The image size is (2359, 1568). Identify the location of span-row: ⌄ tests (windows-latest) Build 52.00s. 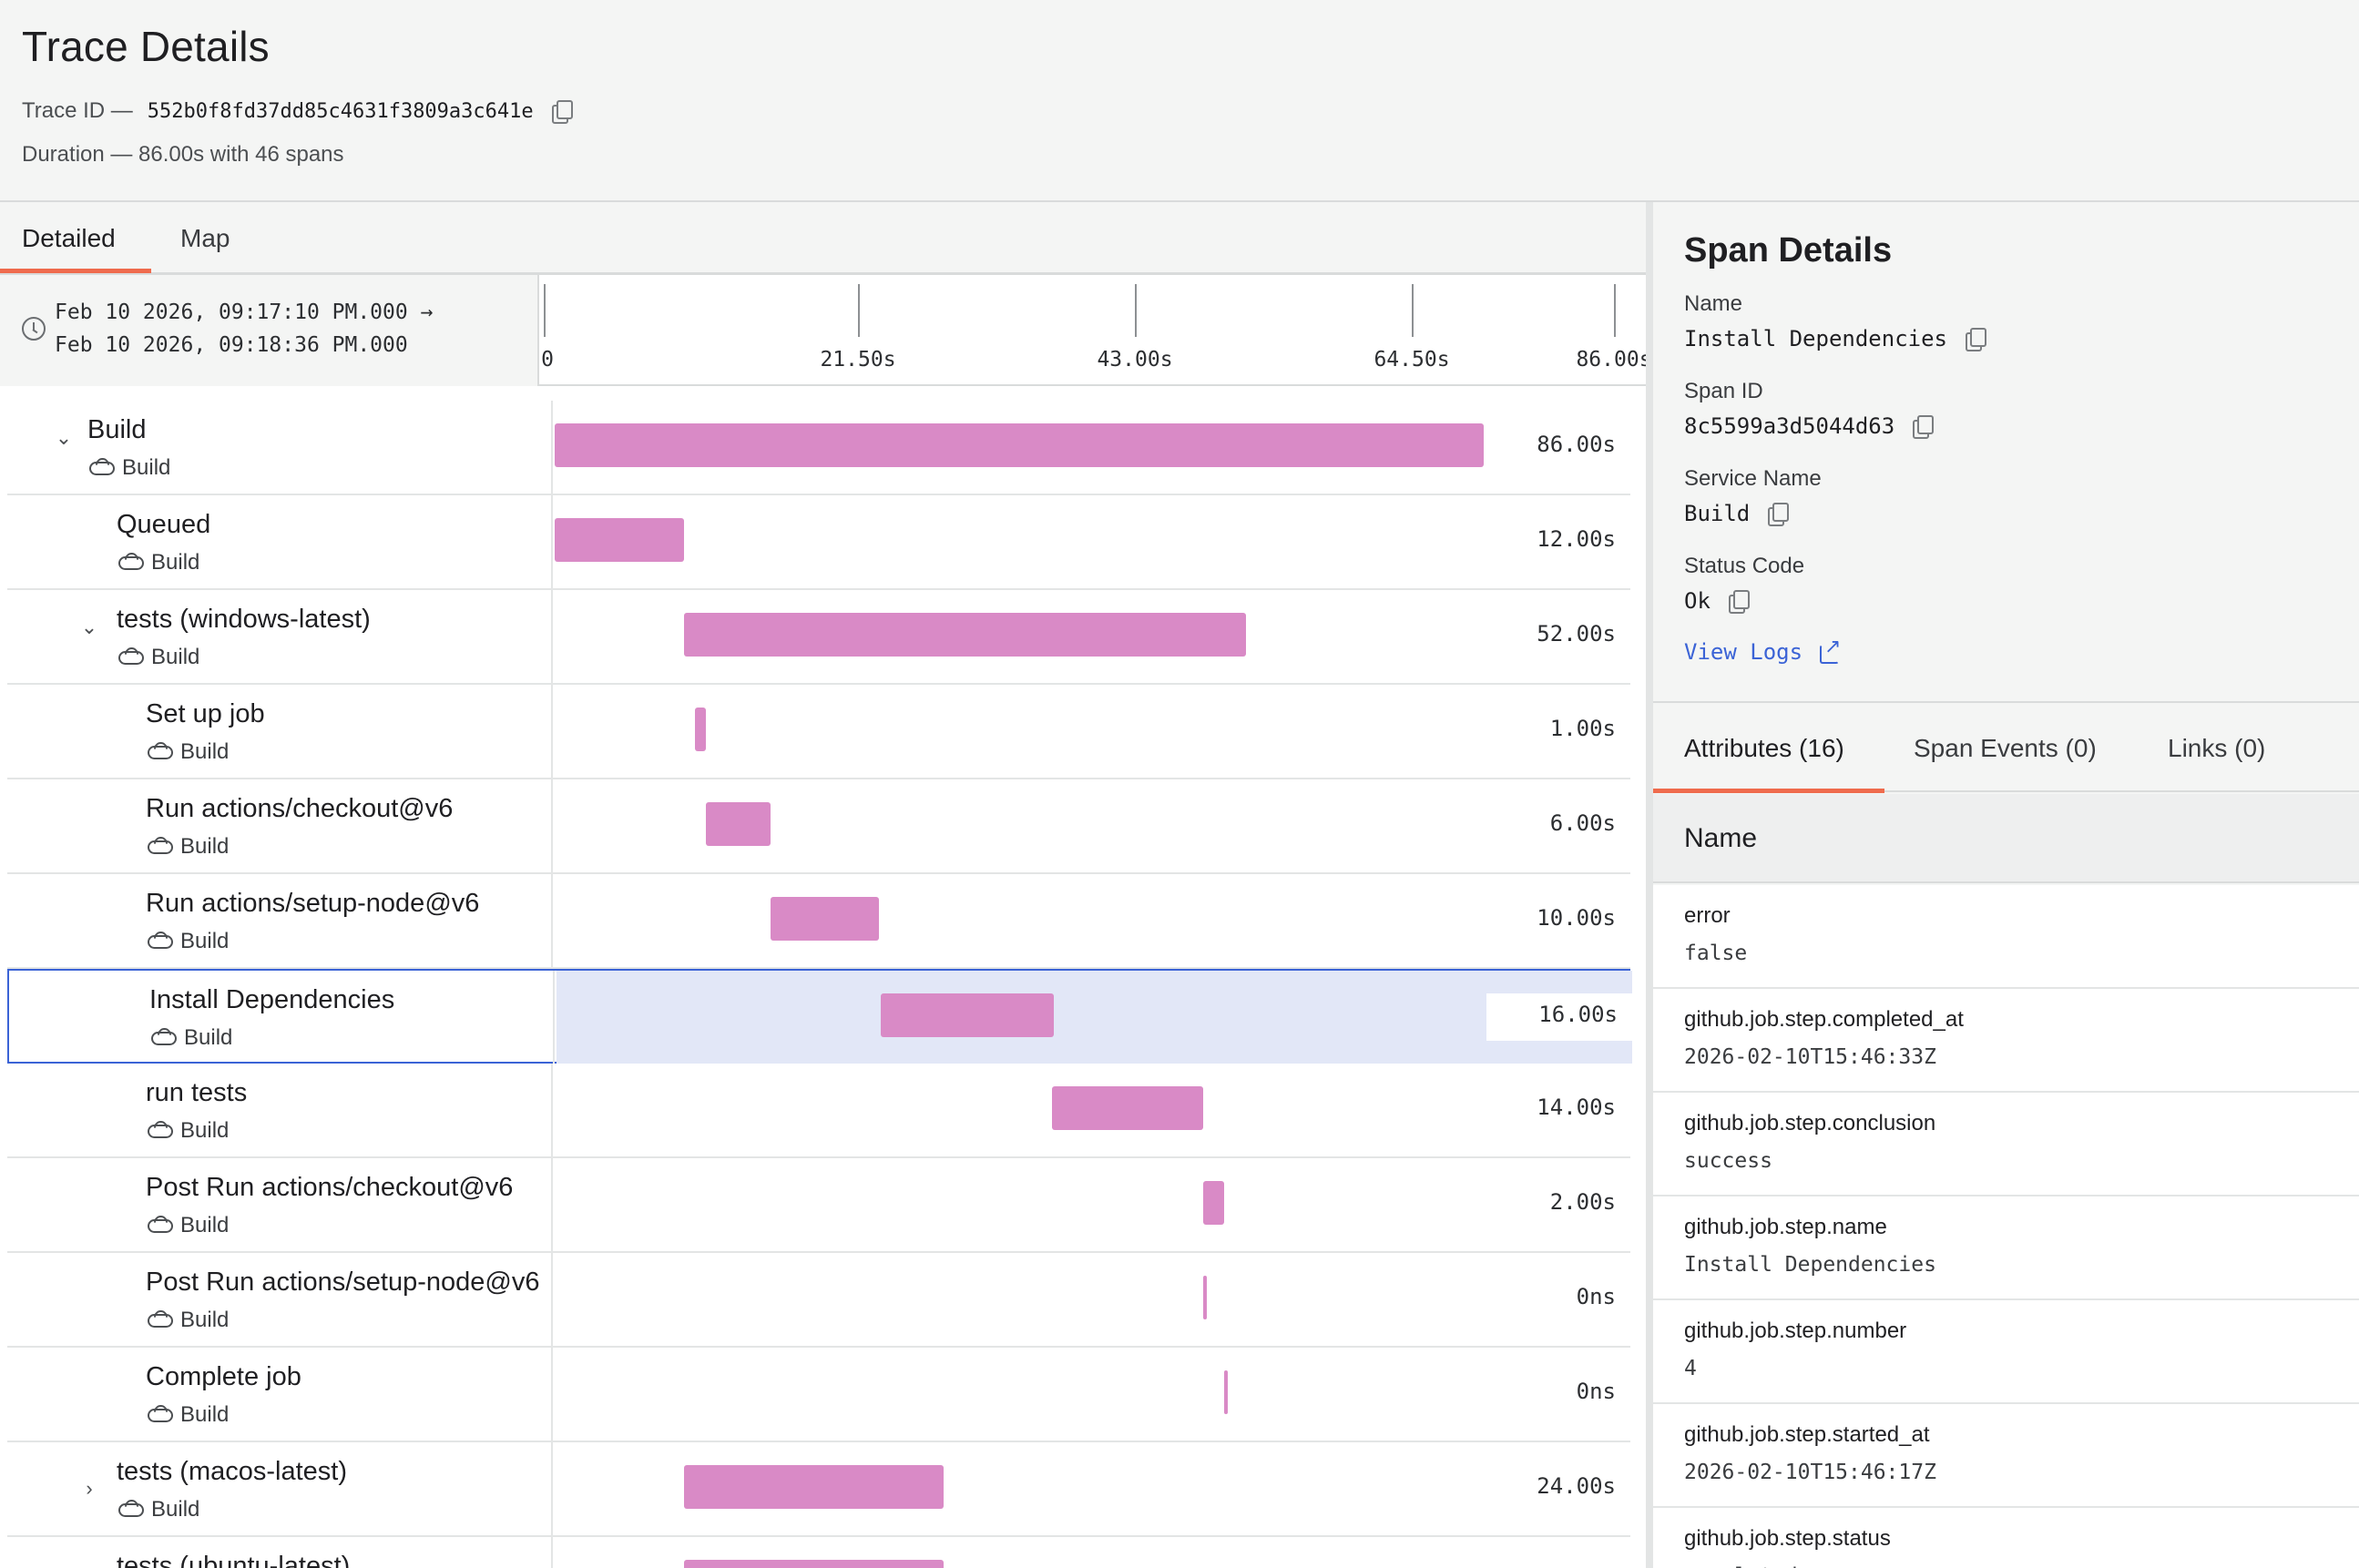
(818, 637).